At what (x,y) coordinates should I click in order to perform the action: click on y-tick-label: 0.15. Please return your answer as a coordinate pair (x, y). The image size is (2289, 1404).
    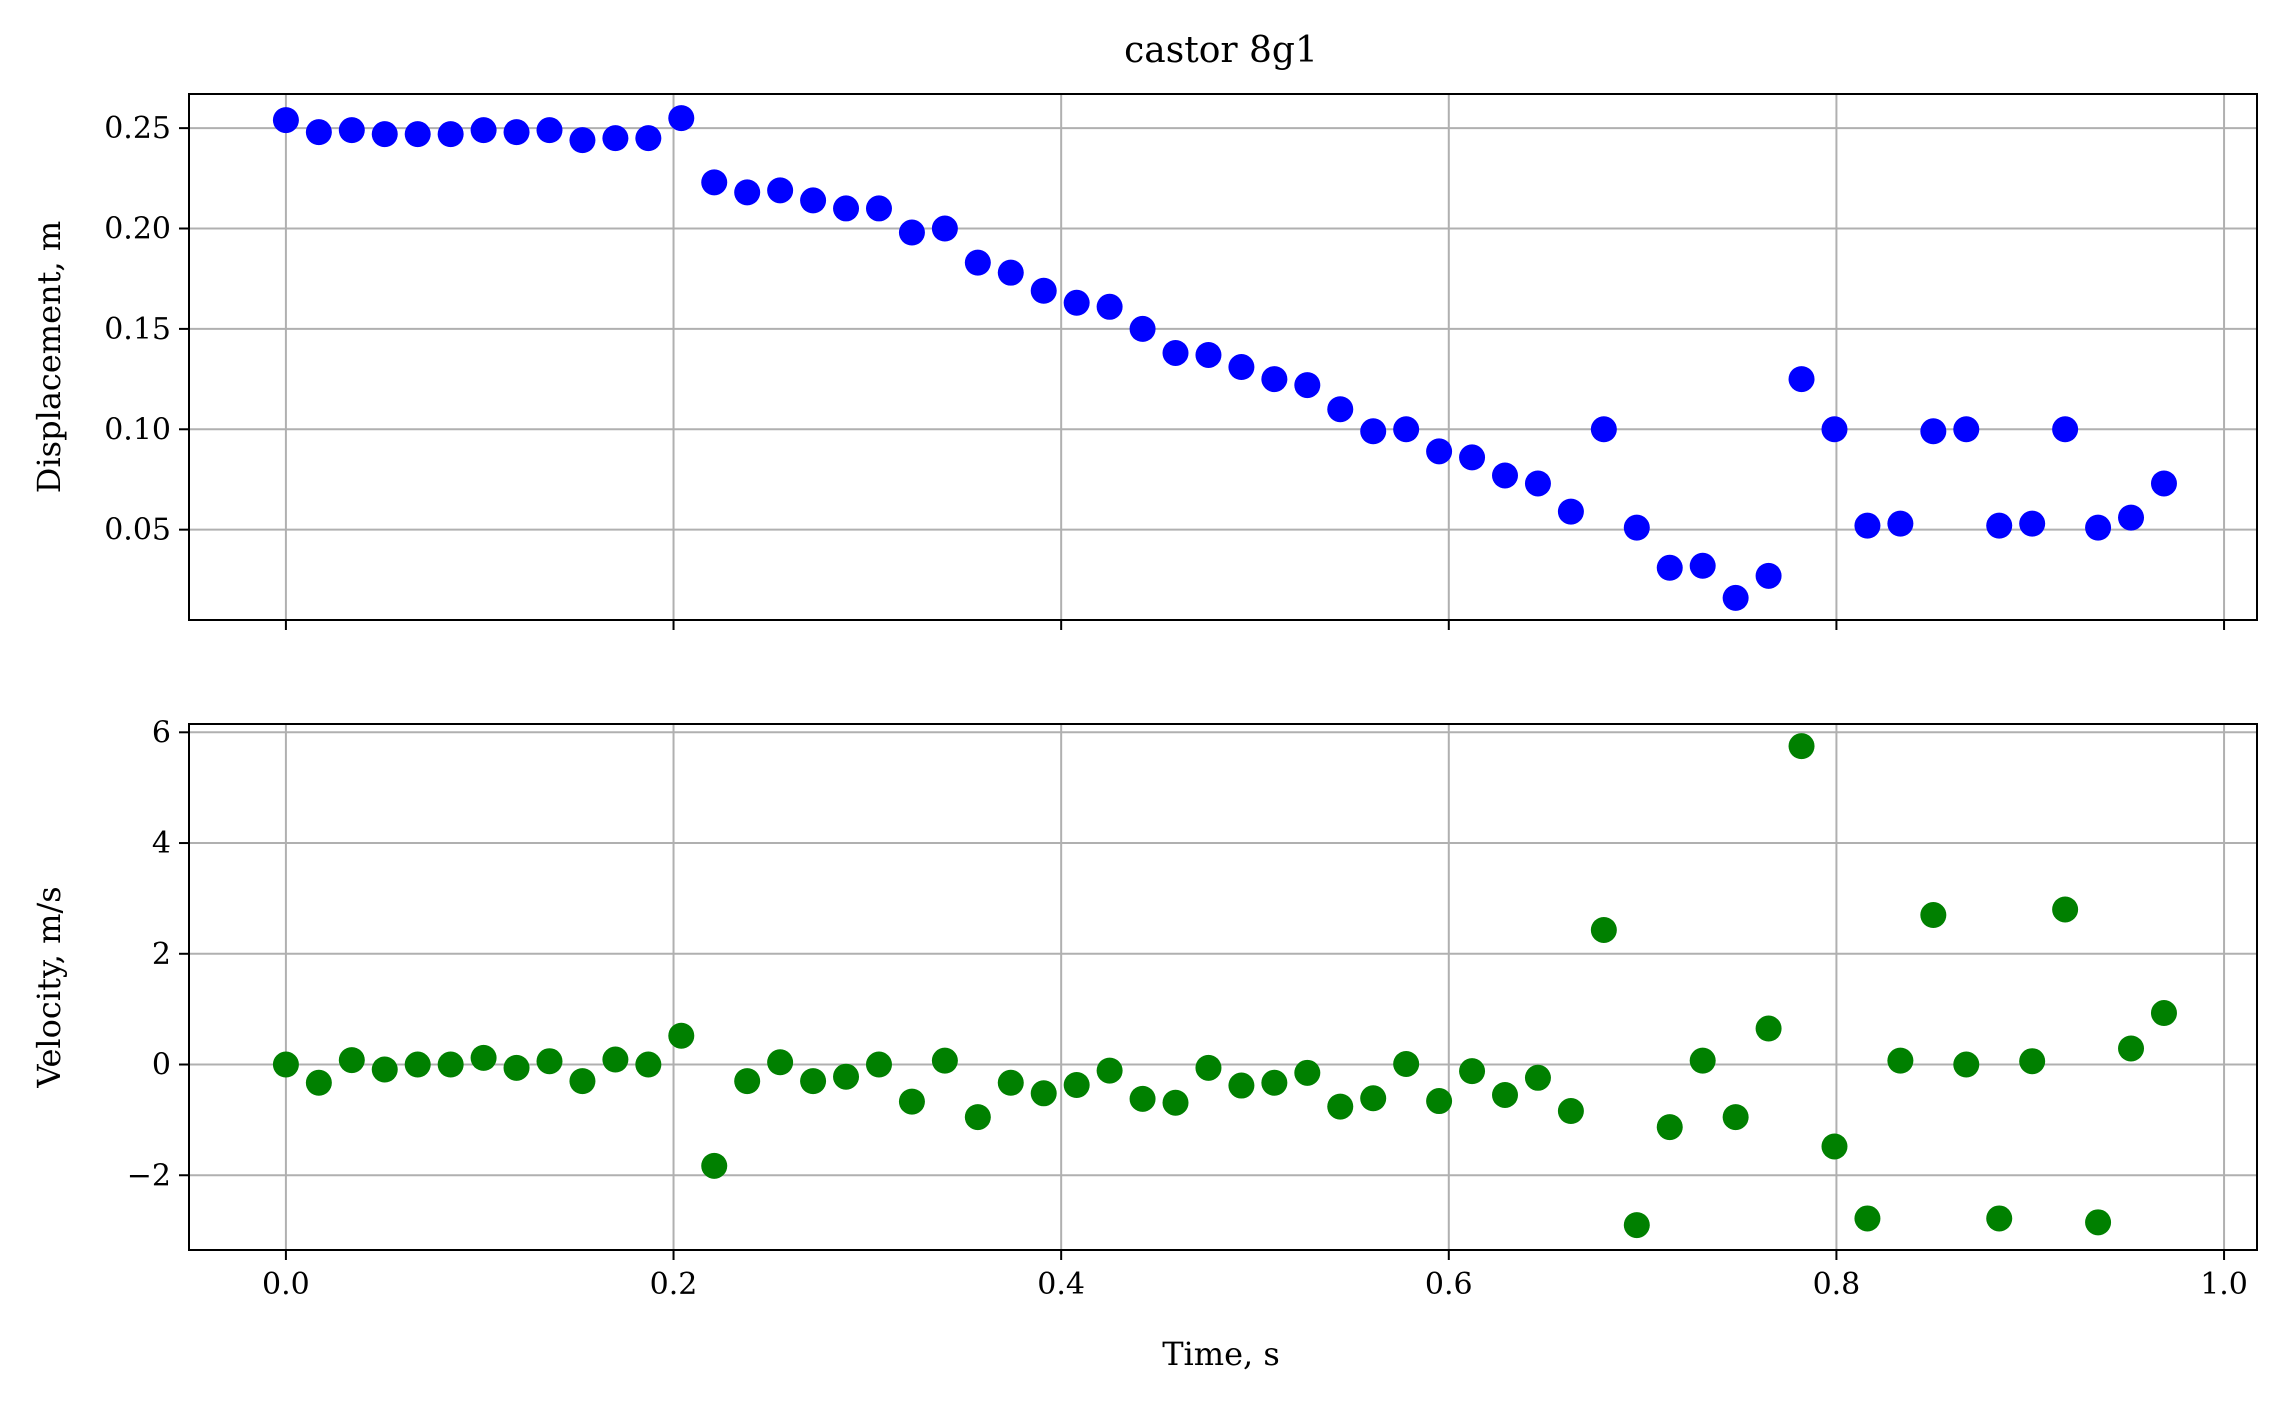
    Looking at the image, I should click on (137, 329).